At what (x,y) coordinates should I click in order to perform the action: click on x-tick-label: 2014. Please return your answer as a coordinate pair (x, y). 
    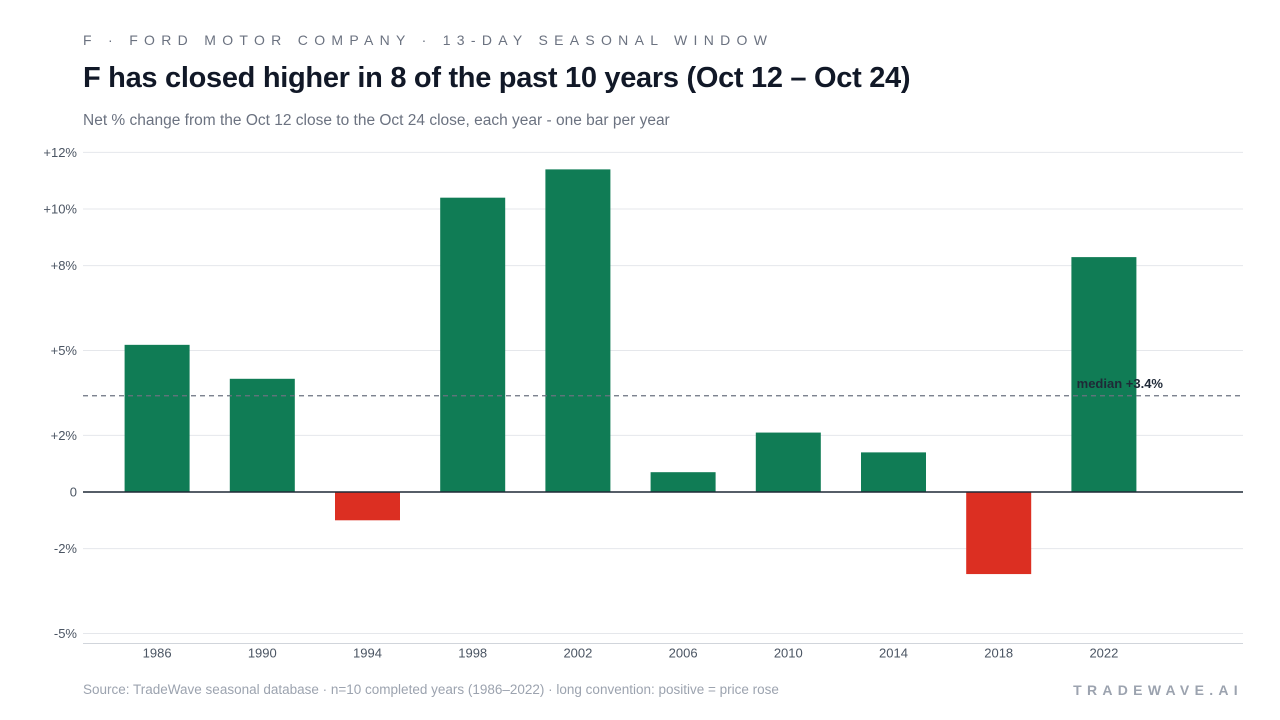
    Looking at the image, I should click on (893, 653).